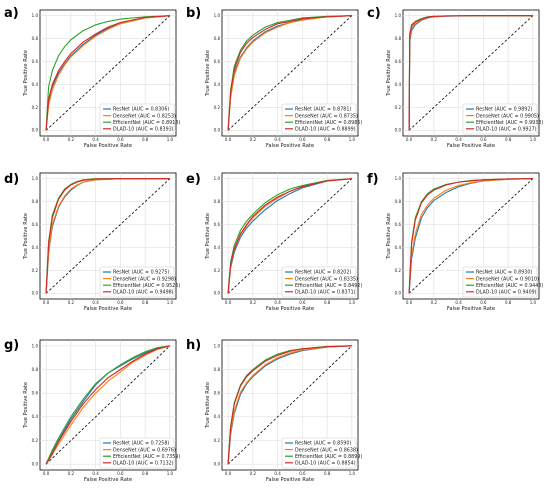 The width and height of the screenshot is (550, 494). Describe the element at coordinates (323, 110) in the screenshot. I see `legend-entry: ResNet (AUC = 0.8781)` at that location.